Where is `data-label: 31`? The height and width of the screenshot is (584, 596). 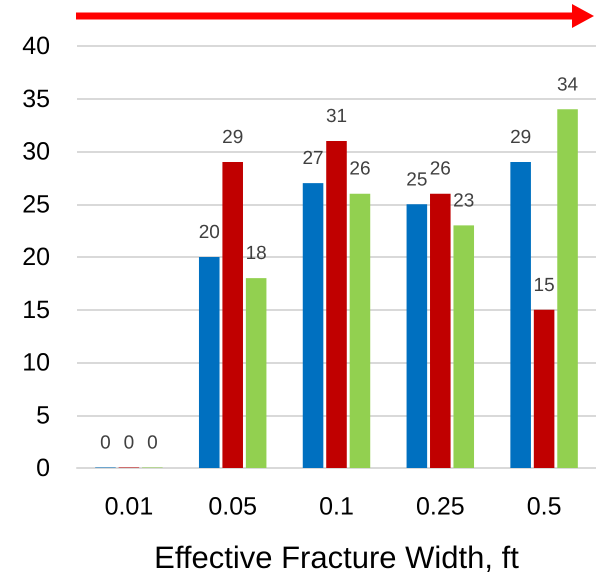
data-label: 31 is located at coordinates (337, 116).